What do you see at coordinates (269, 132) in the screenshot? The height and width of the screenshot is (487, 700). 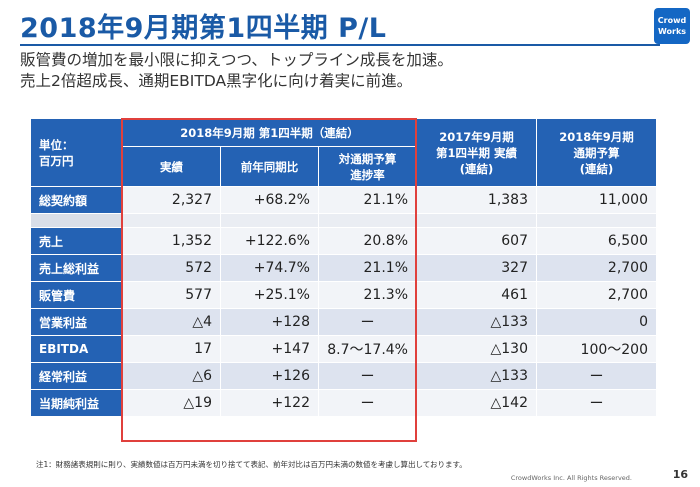 I see `q1-2018-group-header: 2018年9月期 第1四半期（連結）` at bounding box center [269, 132].